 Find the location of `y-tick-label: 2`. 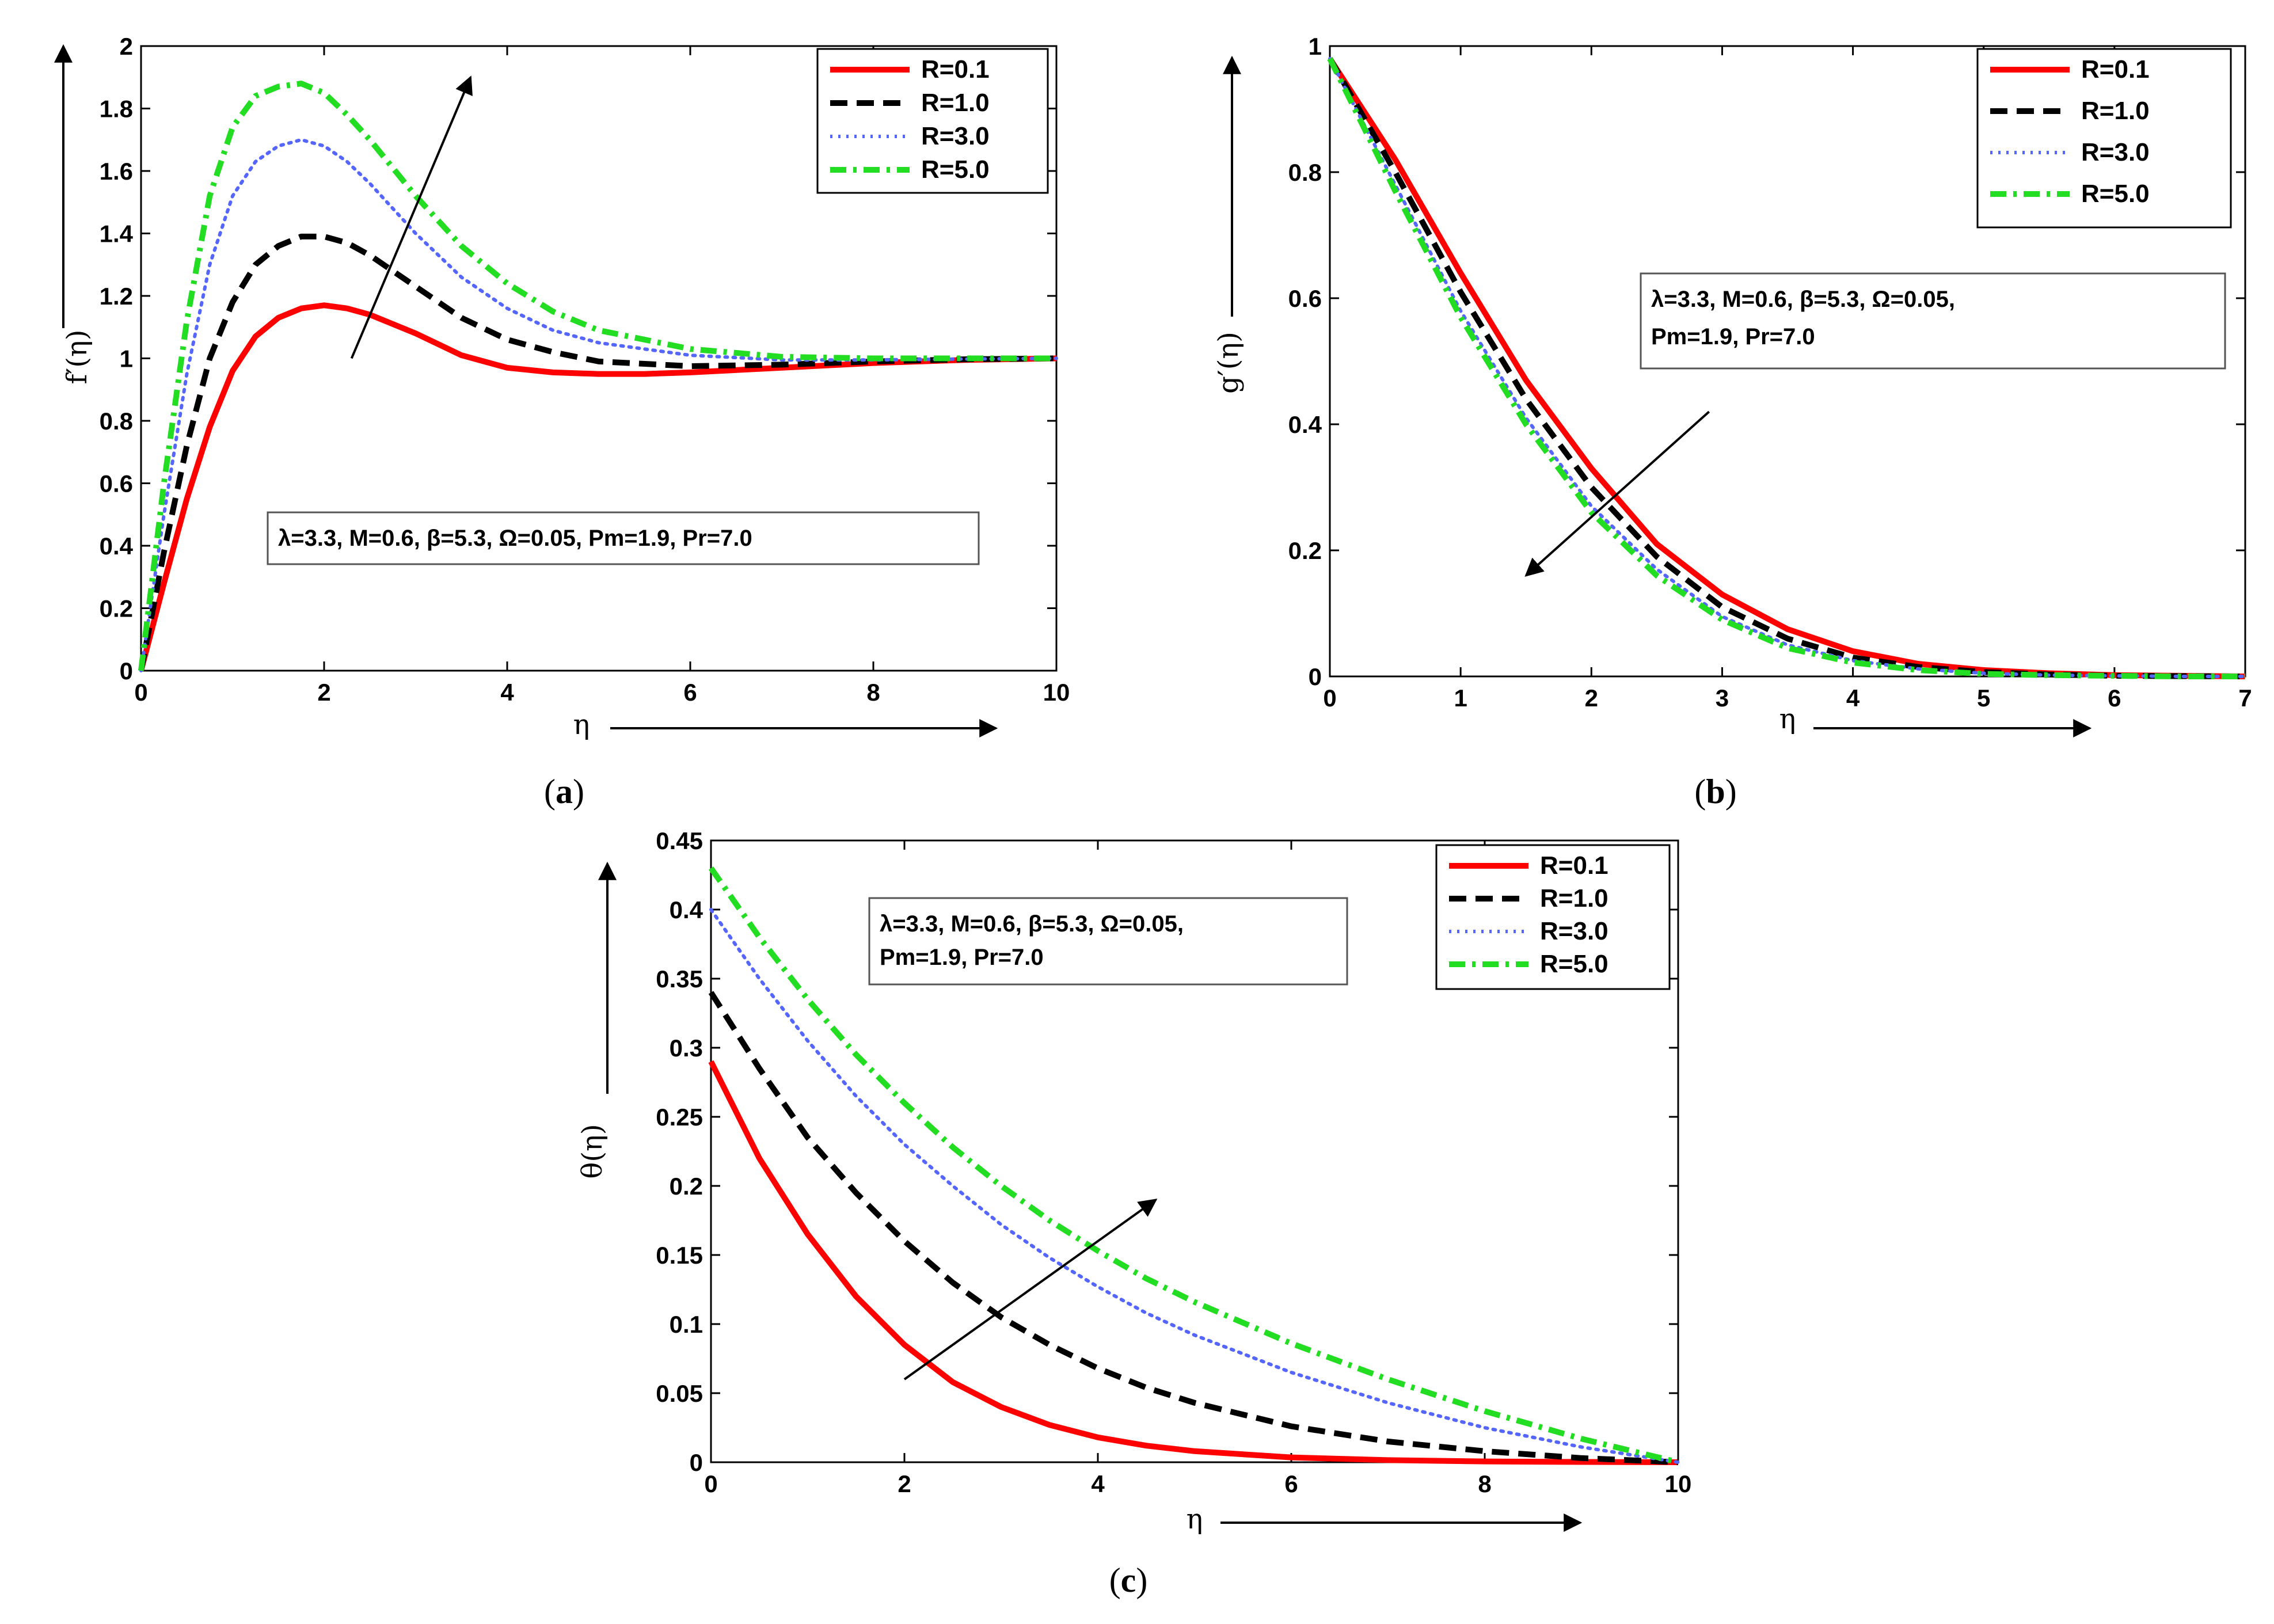

y-tick-label: 2 is located at coordinates (126, 46).